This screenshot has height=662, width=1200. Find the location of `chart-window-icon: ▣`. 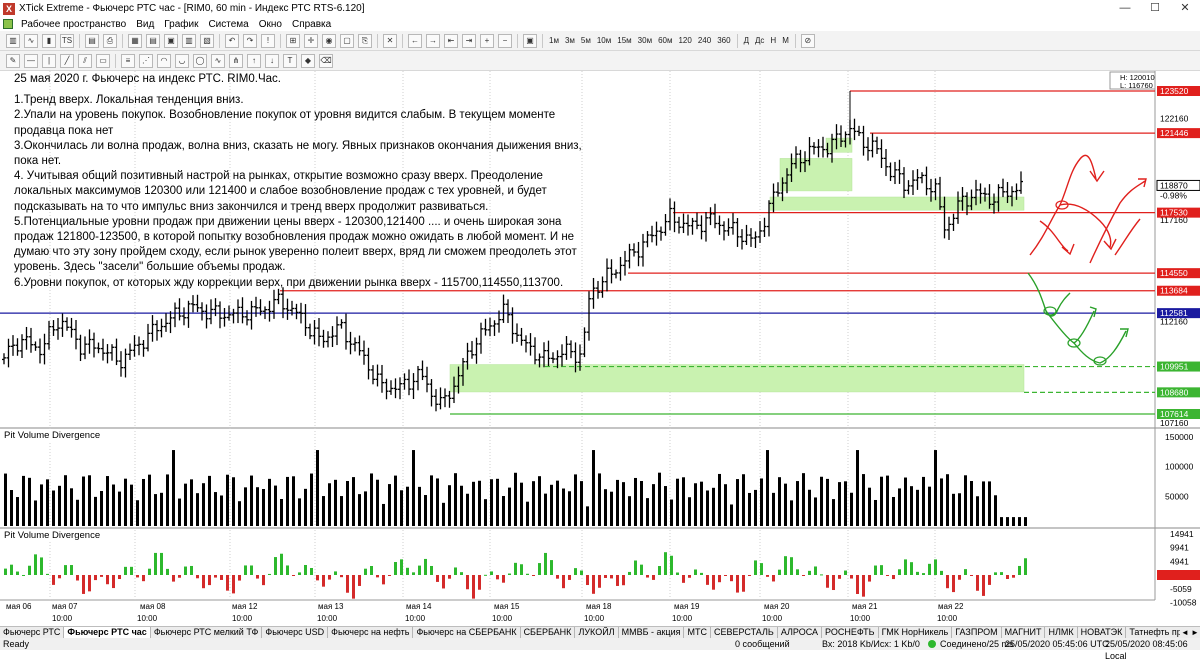

chart-window-icon: ▣ is located at coordinates (171, 40).